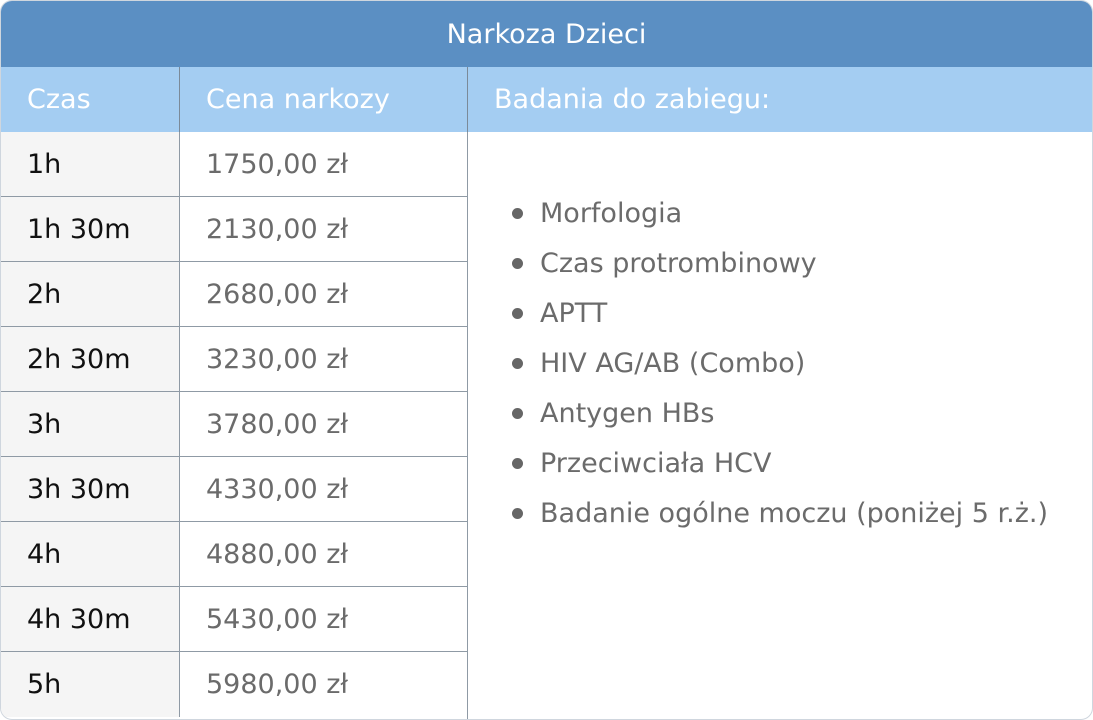 The width and height of the screenshot is (1093, 720). Describe the element at coordinates (90, 554) in the screenshot. I see `row-czas: 4h` at that location.